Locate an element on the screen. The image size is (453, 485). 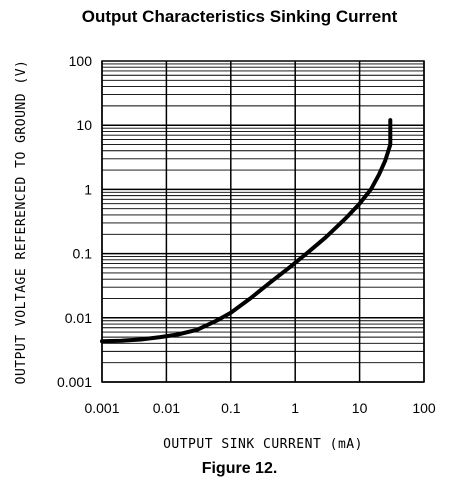
figure-caption: Figure 12. is located at coordinates (239, 468).